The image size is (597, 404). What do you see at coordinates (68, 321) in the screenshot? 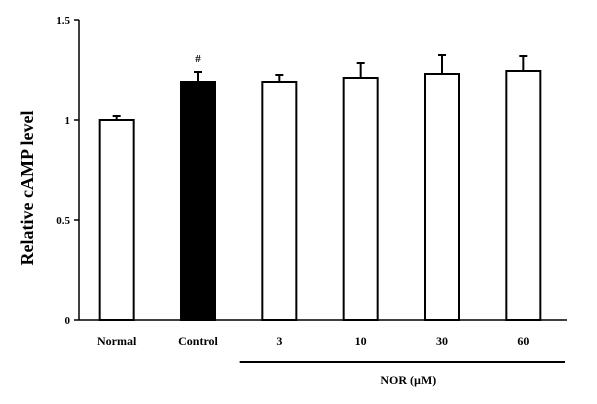
I see `y-tick-label: 0` at bounding box center [68, 321].